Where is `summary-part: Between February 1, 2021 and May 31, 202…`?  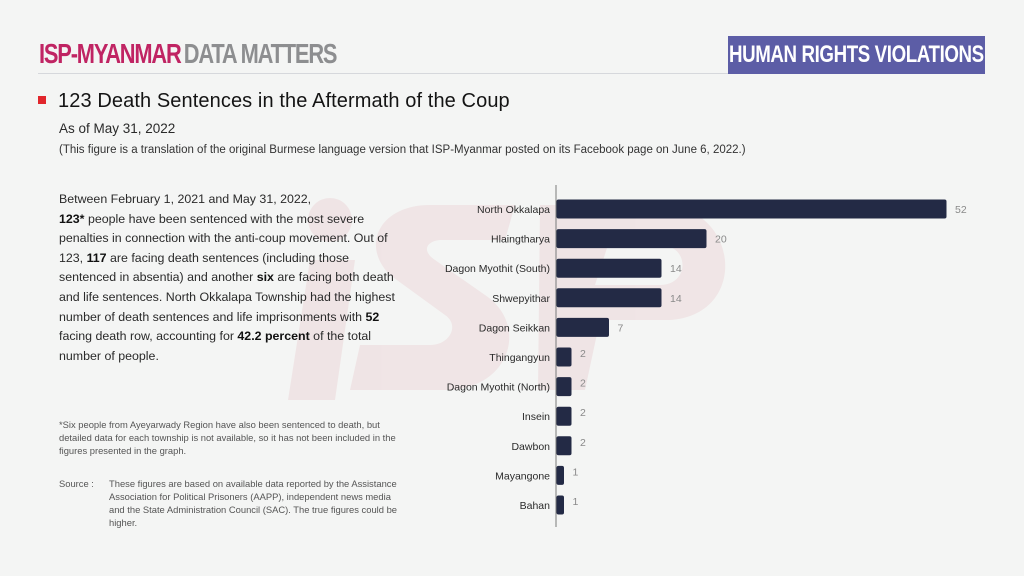
summary-part: Between February 1, 2021 and May 31, 202… is located at coordinates (185, 199).